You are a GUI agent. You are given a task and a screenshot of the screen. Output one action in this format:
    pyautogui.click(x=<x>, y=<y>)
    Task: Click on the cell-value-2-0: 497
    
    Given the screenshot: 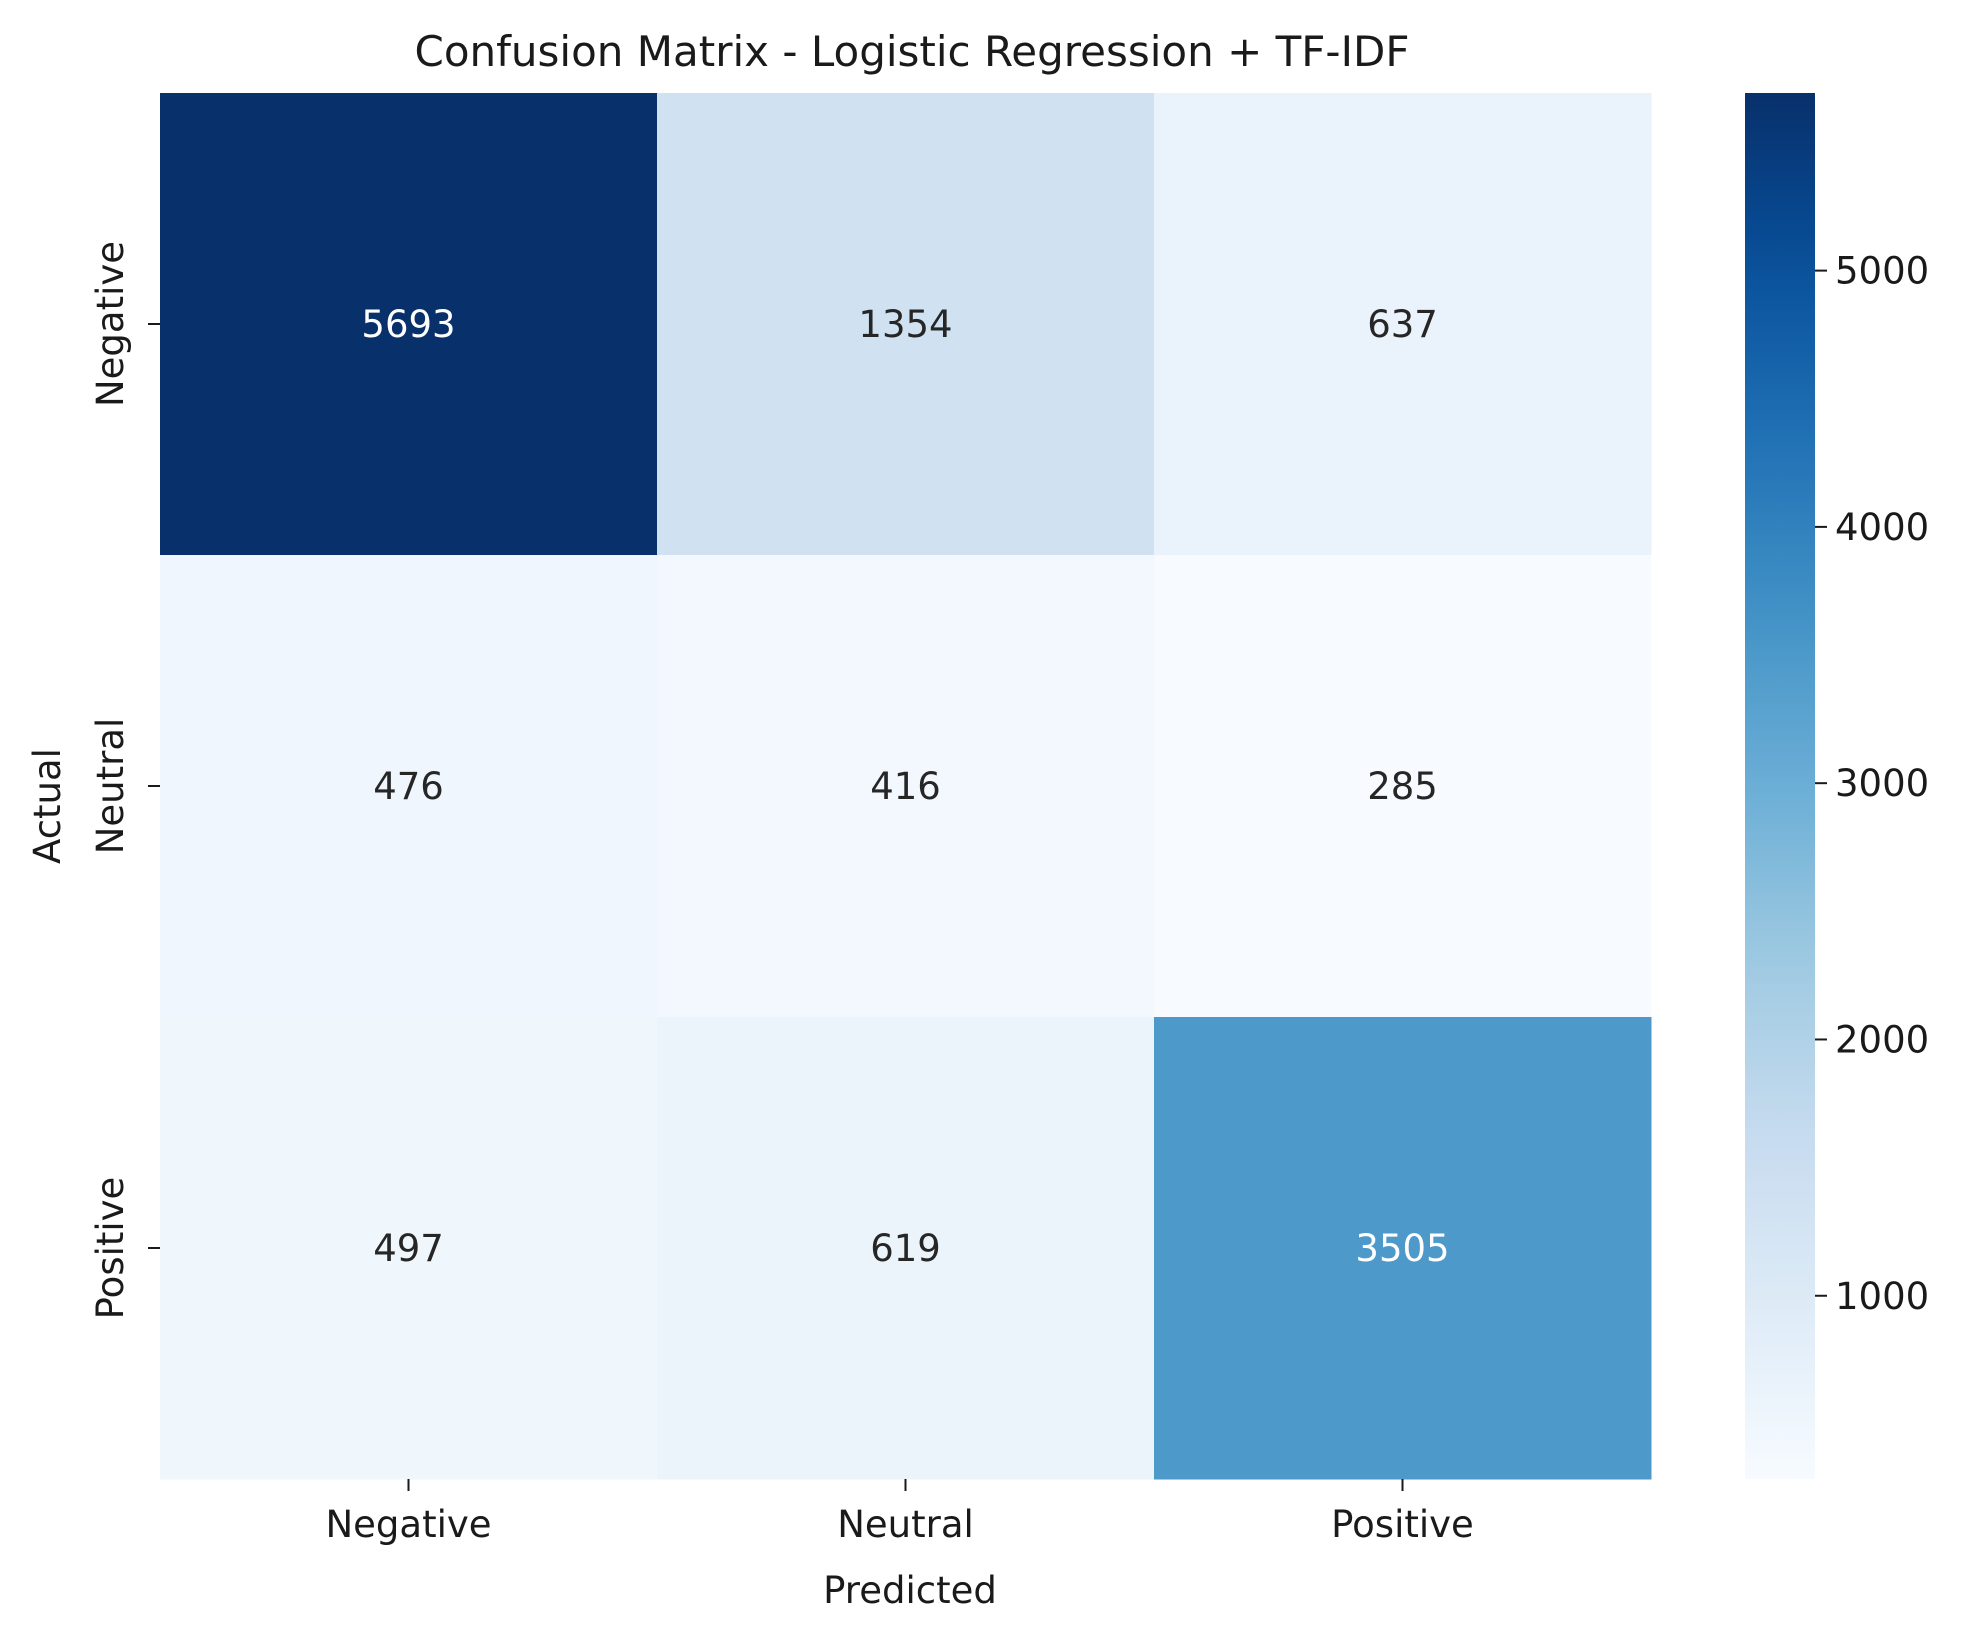 What is the action you would take?
    pyautogui.click(x=408, y=1248)
    